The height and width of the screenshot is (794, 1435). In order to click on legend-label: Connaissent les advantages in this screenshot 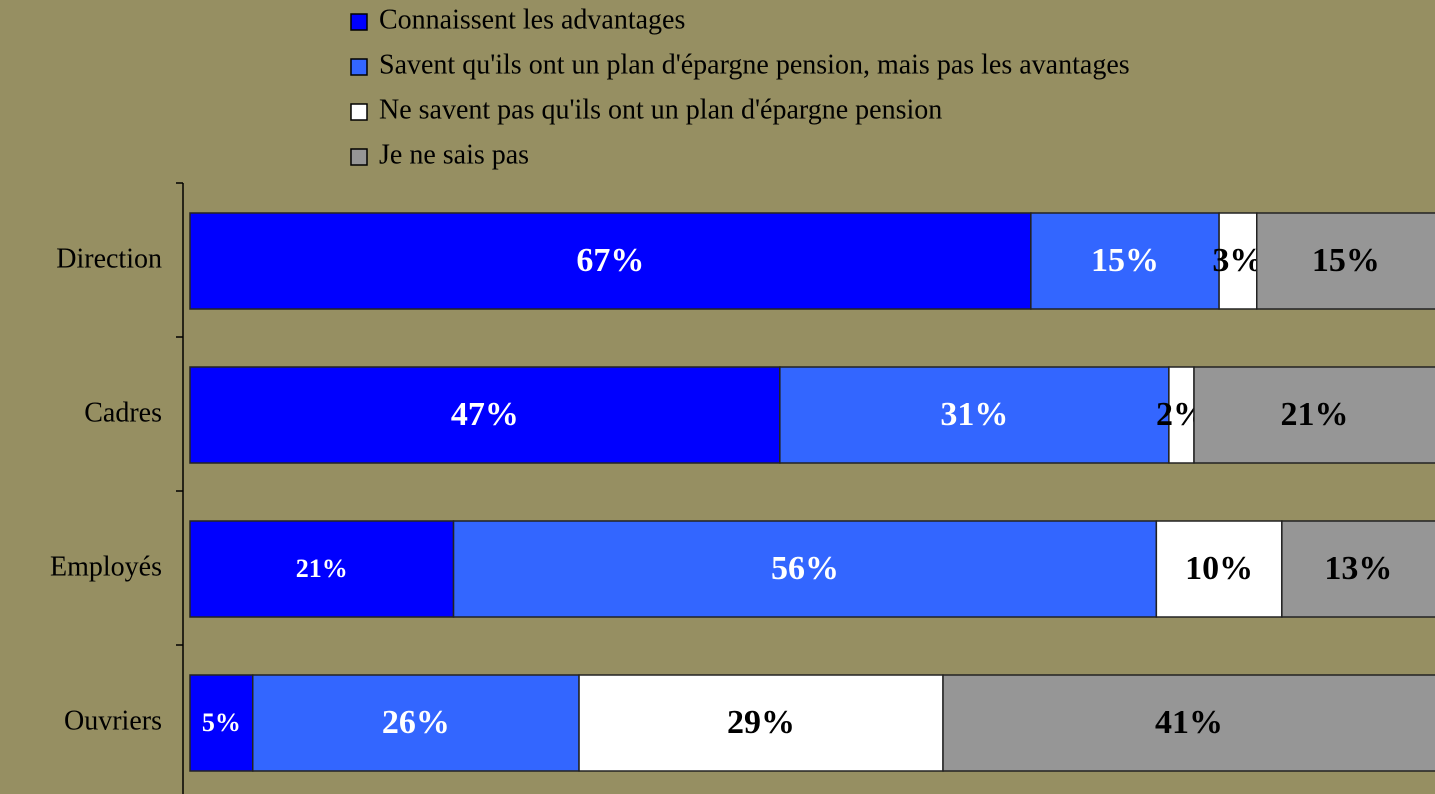, I will do `click(532, 19)`.